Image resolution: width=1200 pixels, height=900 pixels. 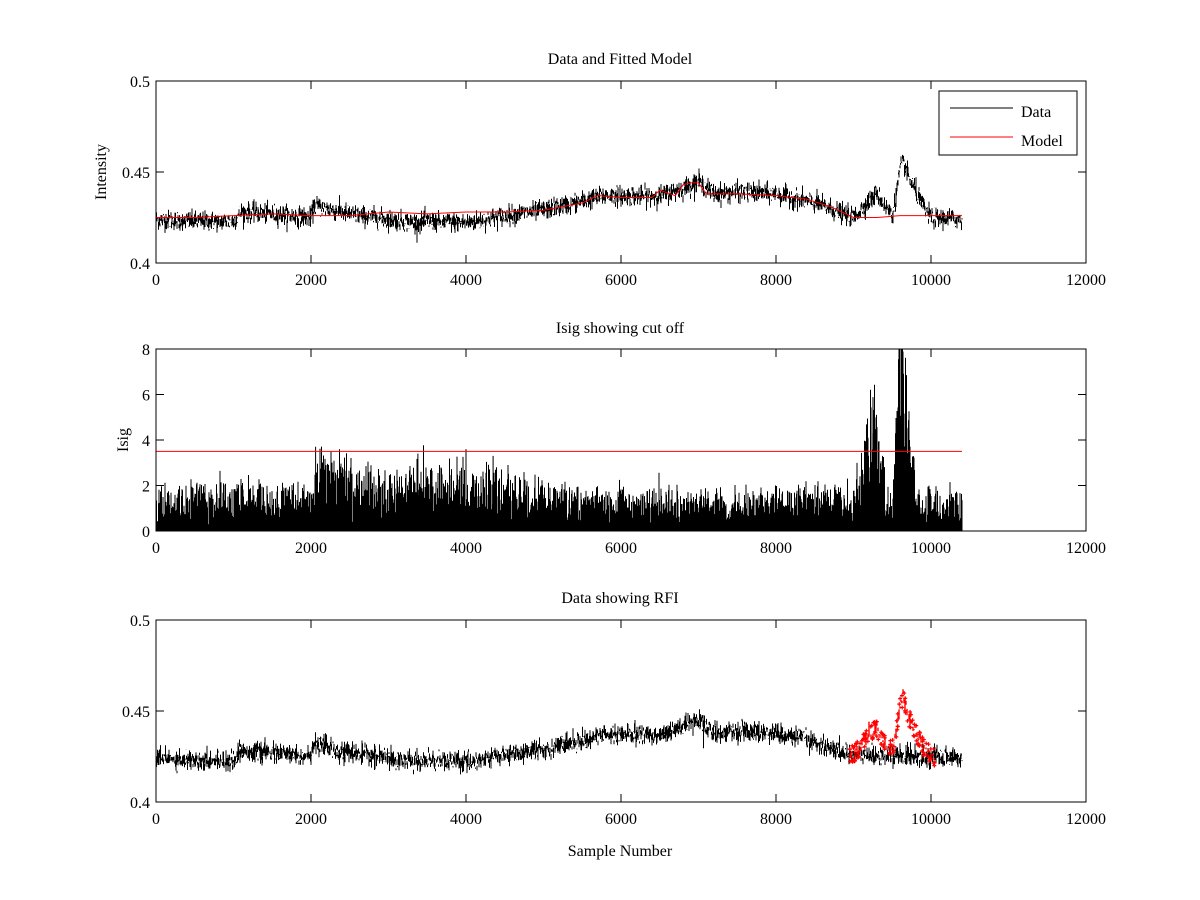 I want to click on x-axis-label: Sample Number, so click(x=620, y=851).